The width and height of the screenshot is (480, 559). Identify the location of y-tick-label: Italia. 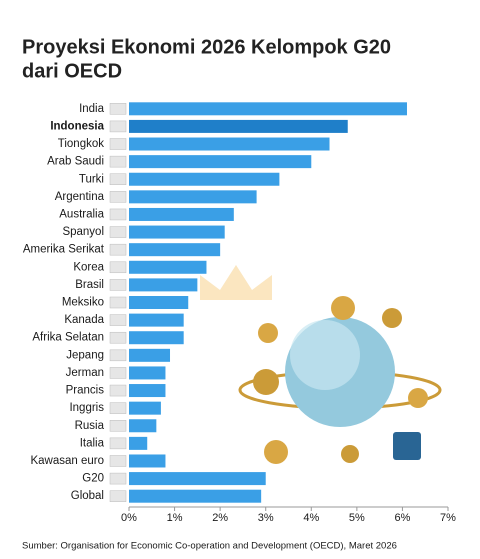
(92, 443).